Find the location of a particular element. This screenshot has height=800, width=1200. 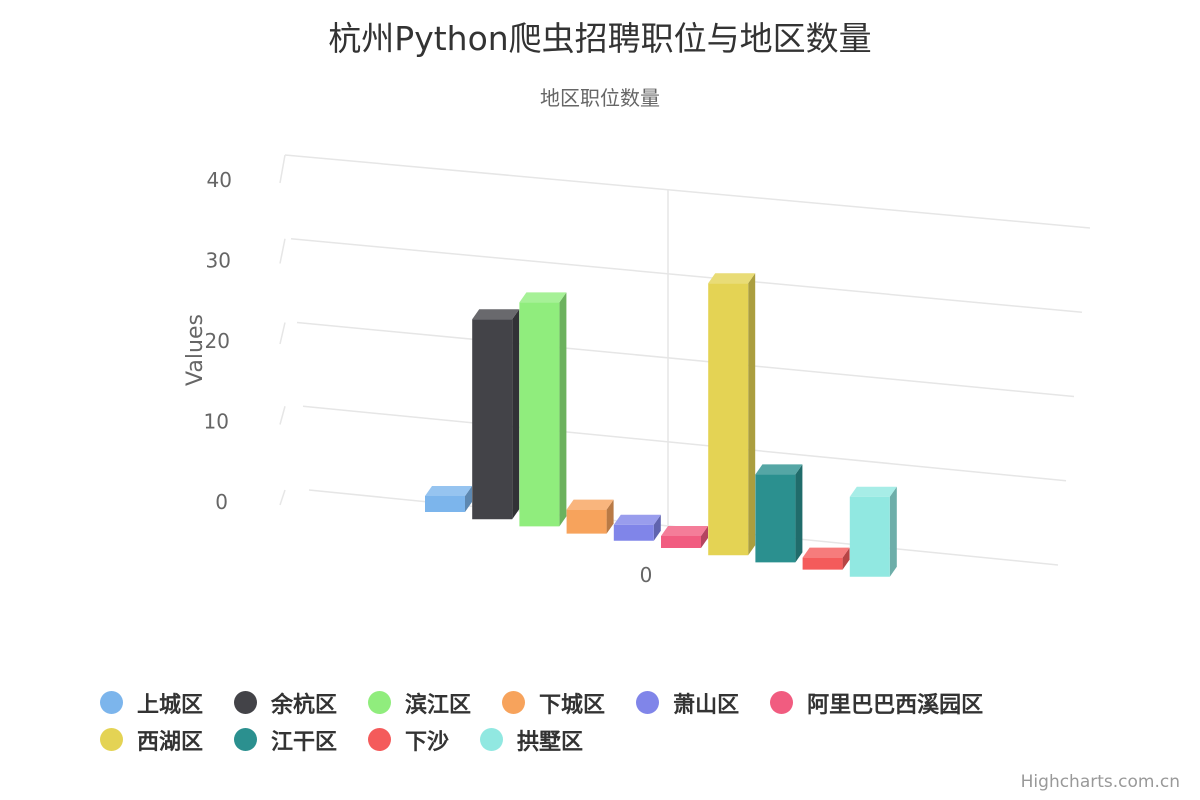

legend-item-上城区: 上城区 is located at coordinates (149, 703).